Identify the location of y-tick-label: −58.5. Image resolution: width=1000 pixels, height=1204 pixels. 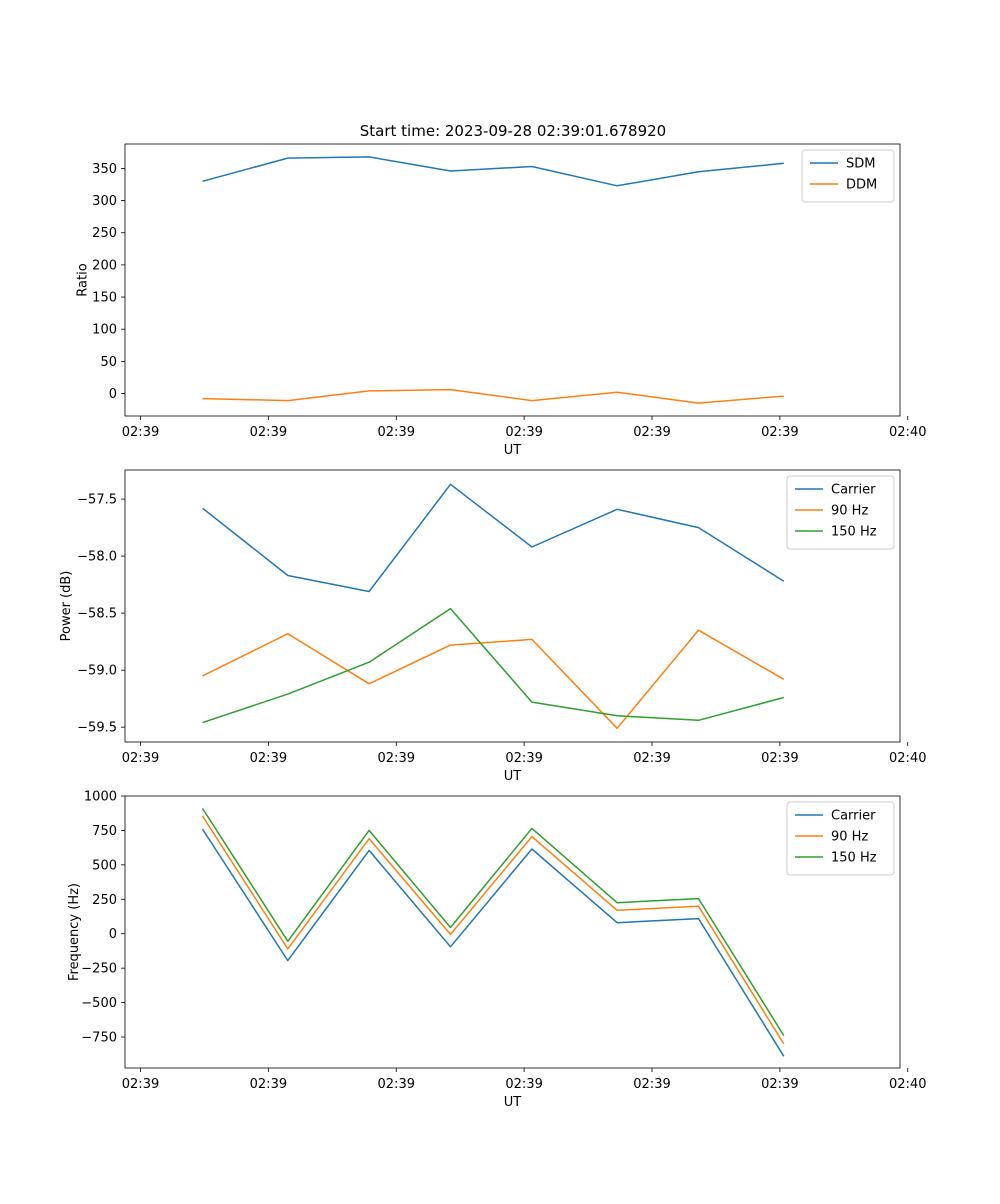
(97, 614).